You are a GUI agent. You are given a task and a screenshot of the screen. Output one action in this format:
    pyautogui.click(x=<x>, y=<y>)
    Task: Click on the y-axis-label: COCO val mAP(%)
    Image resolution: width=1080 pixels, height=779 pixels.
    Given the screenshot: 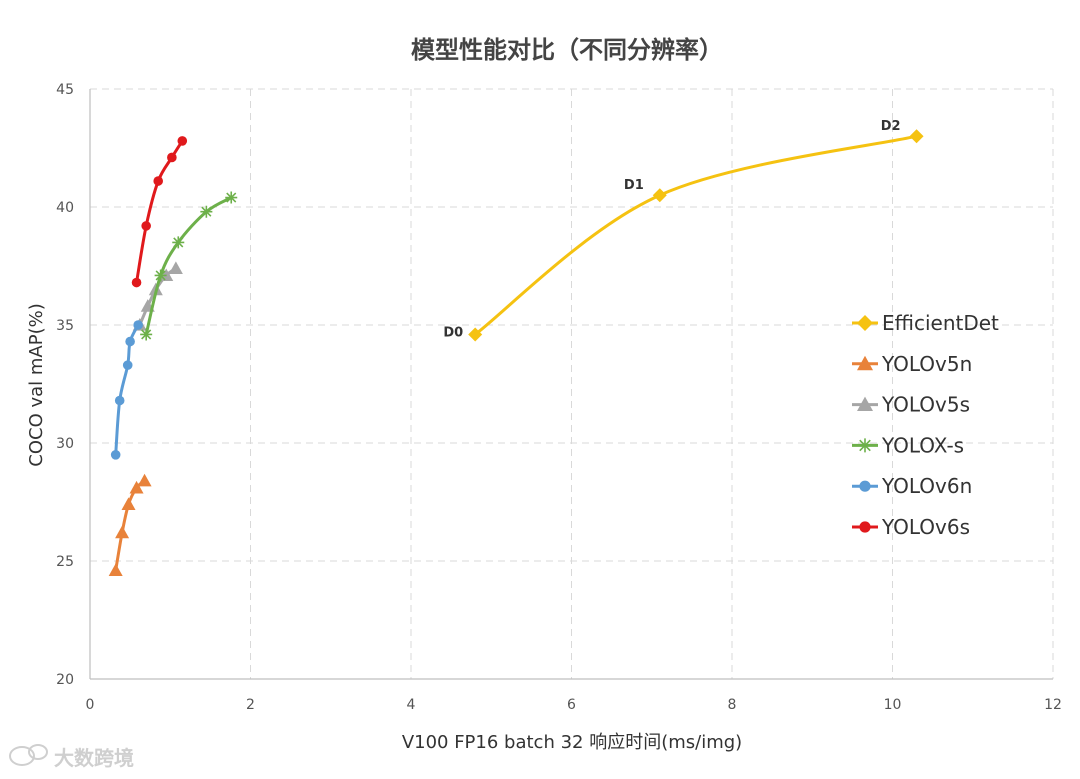 What is the action you would take?
    pyautogui.click(x=36, y=384)
    